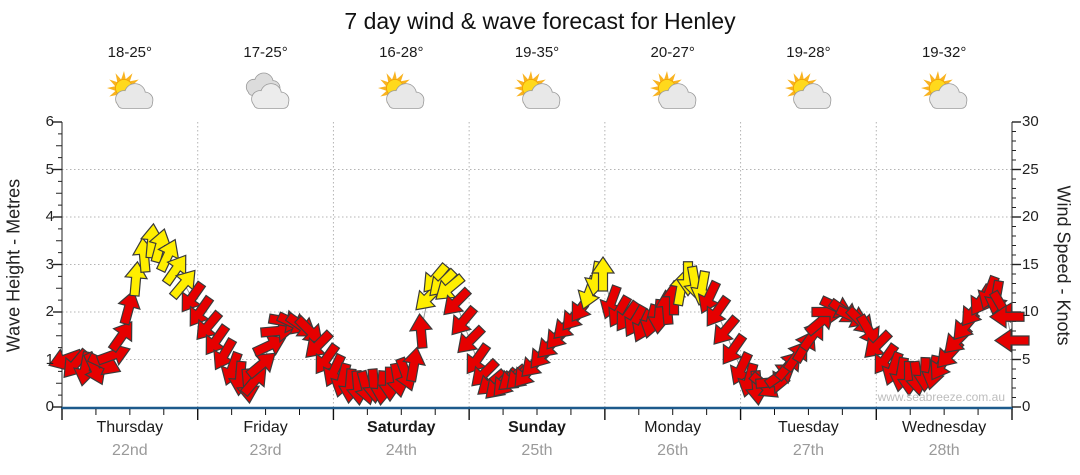 This screenshot has width=1080, height=475. Describe the element at coordinates (1030, 169) in the screenshot. I see `right-tick-label: 25` at that location.